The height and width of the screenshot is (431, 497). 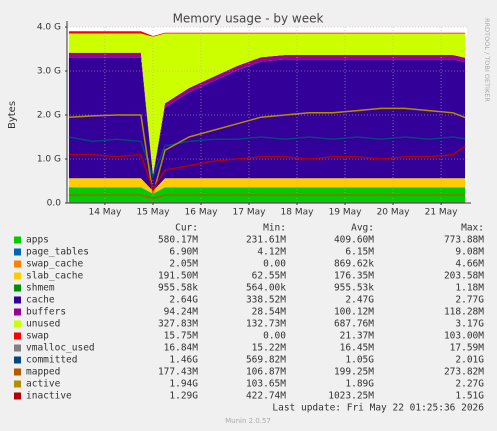 What do you see at coordinates (186, 228) in the screenshot?
I see `legend-header: Cur:` at bounding box center [186, 228].